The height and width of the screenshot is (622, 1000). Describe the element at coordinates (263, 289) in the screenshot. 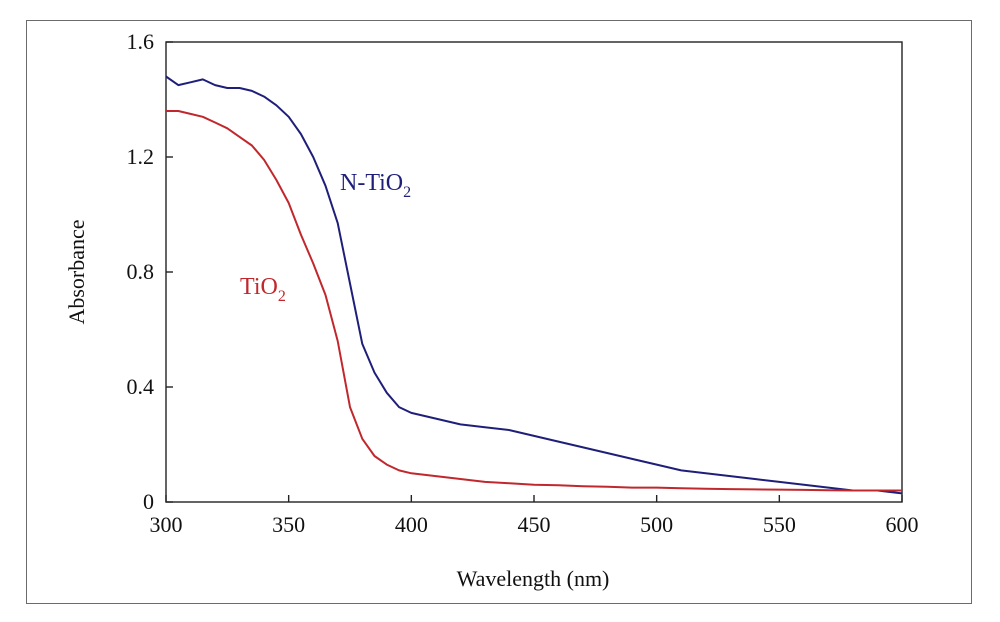

I see `series-label-tio2: TiO2` at that location.